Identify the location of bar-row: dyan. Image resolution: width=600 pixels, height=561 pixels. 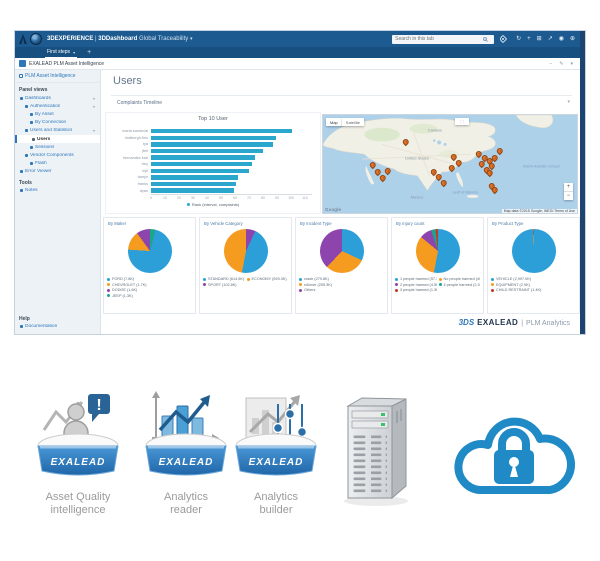
(210, 190).